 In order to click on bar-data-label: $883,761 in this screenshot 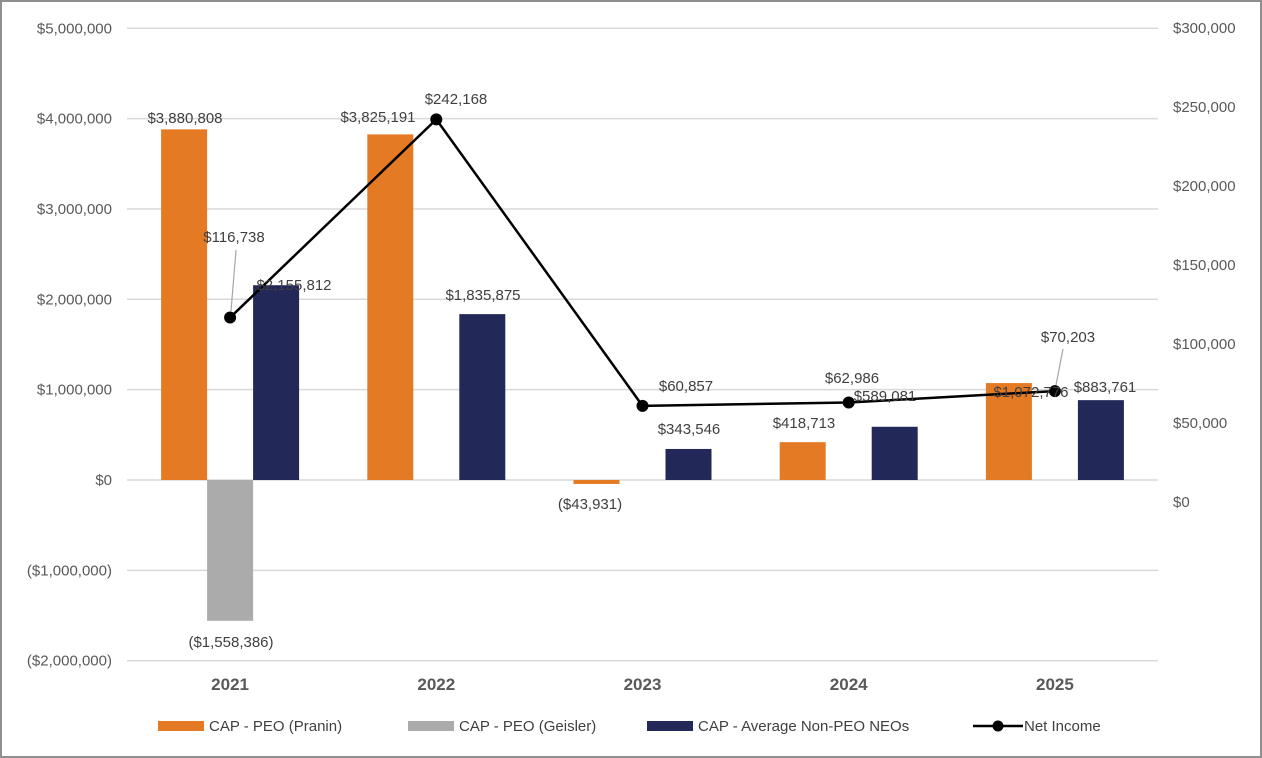, I will do `click(1105, 387)`.